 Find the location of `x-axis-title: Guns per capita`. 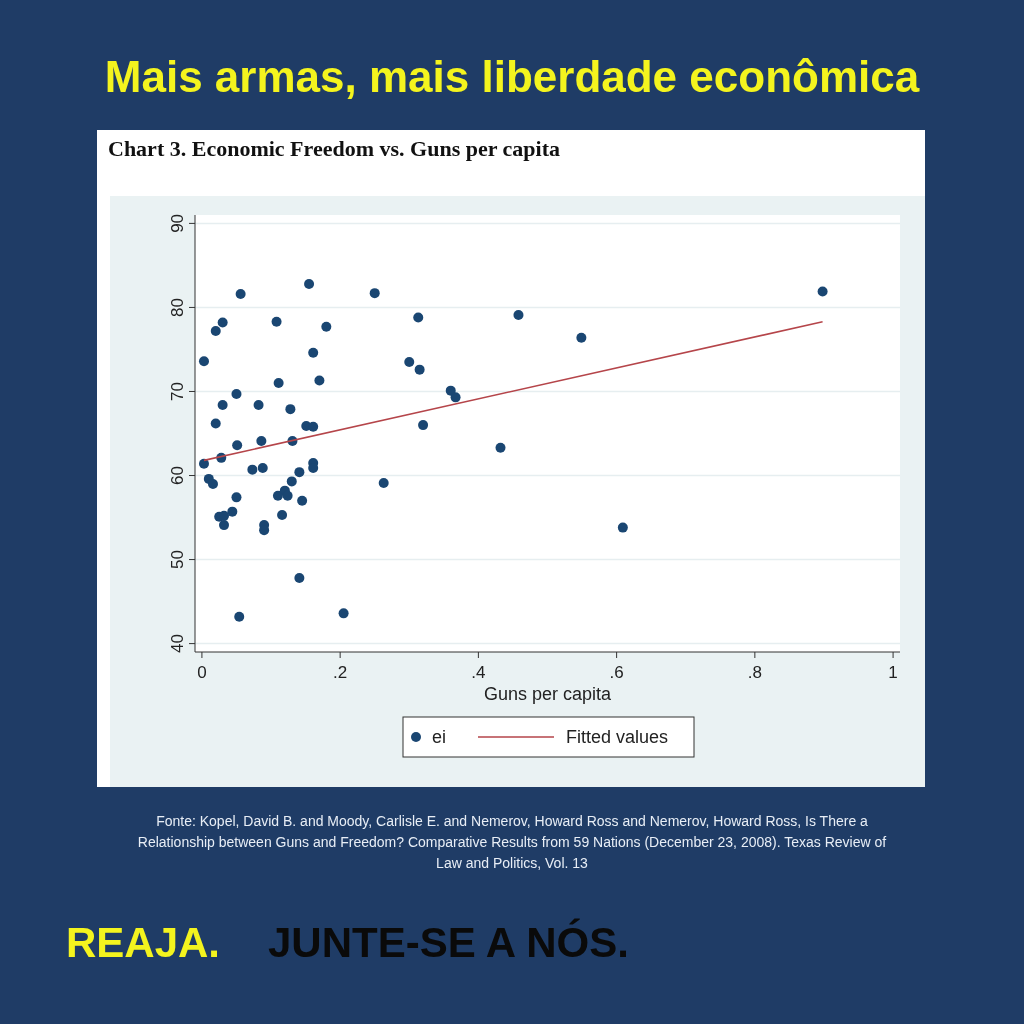

x-axis-title: Guns per capita is located at coordinates (548, 694).